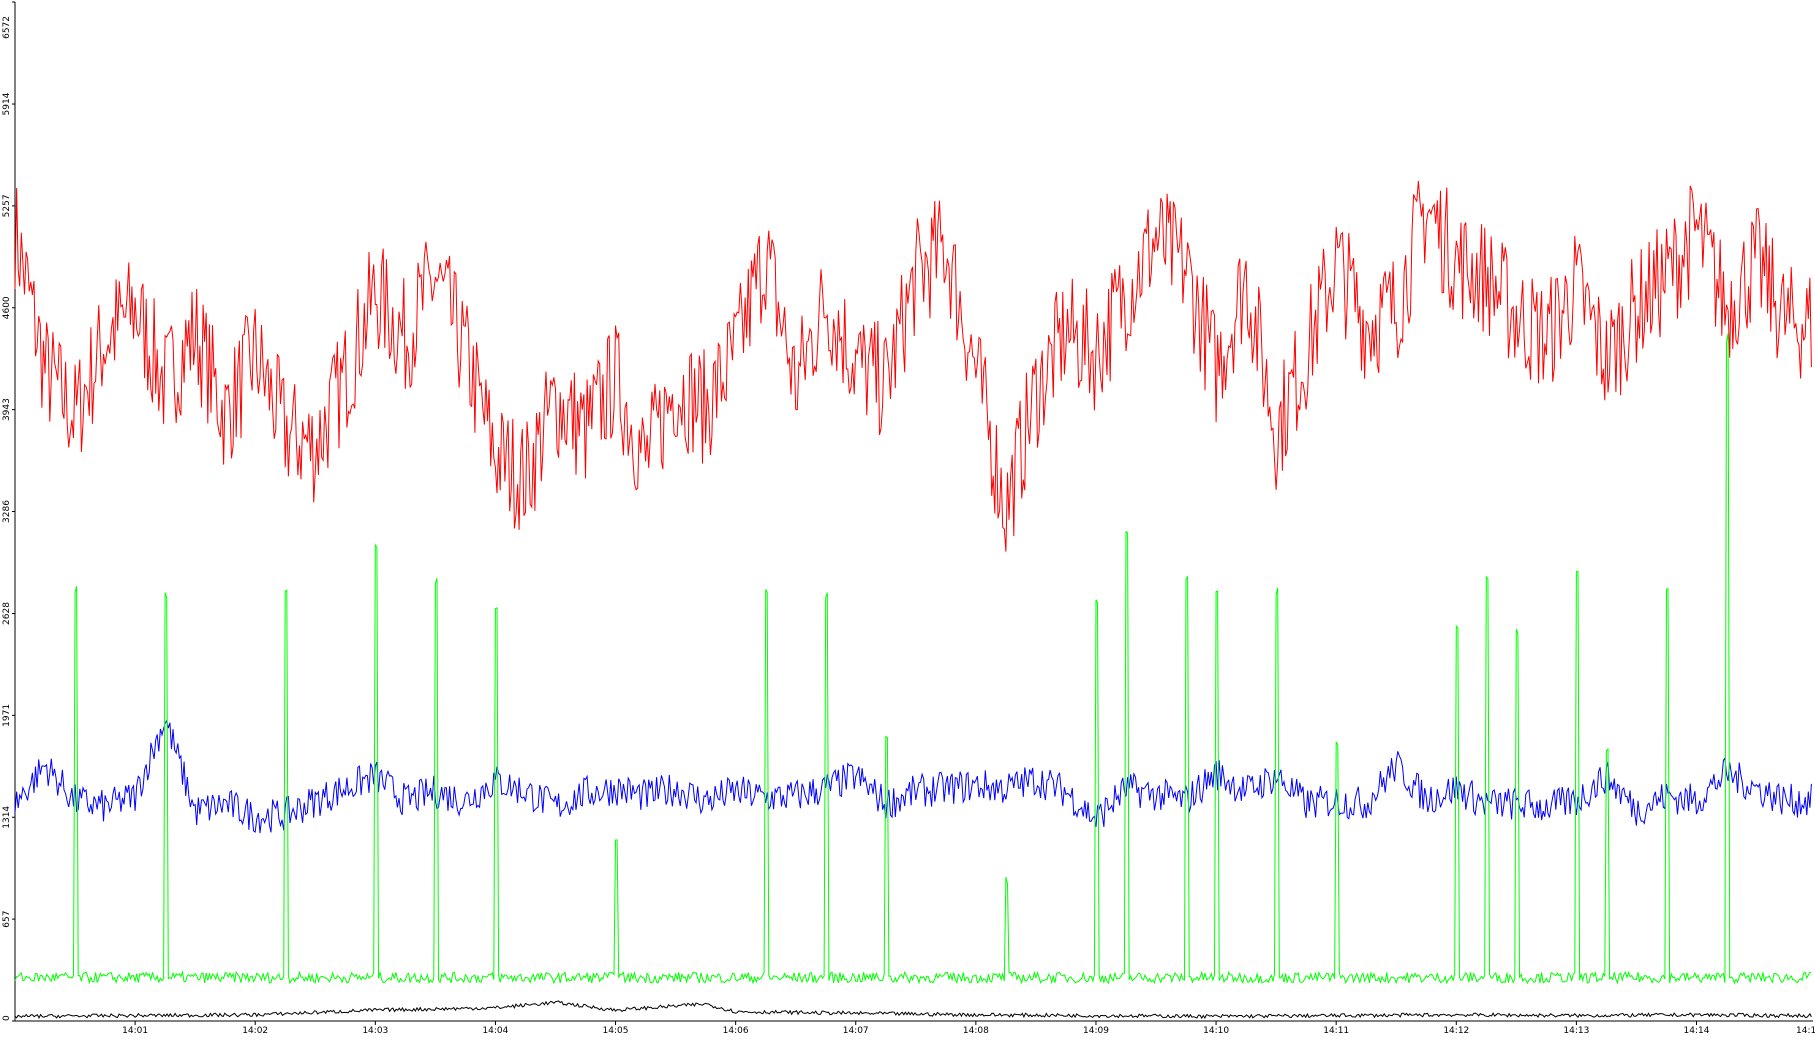  I want to click on x-tick-label: 14:12, so click(1456, 1031).